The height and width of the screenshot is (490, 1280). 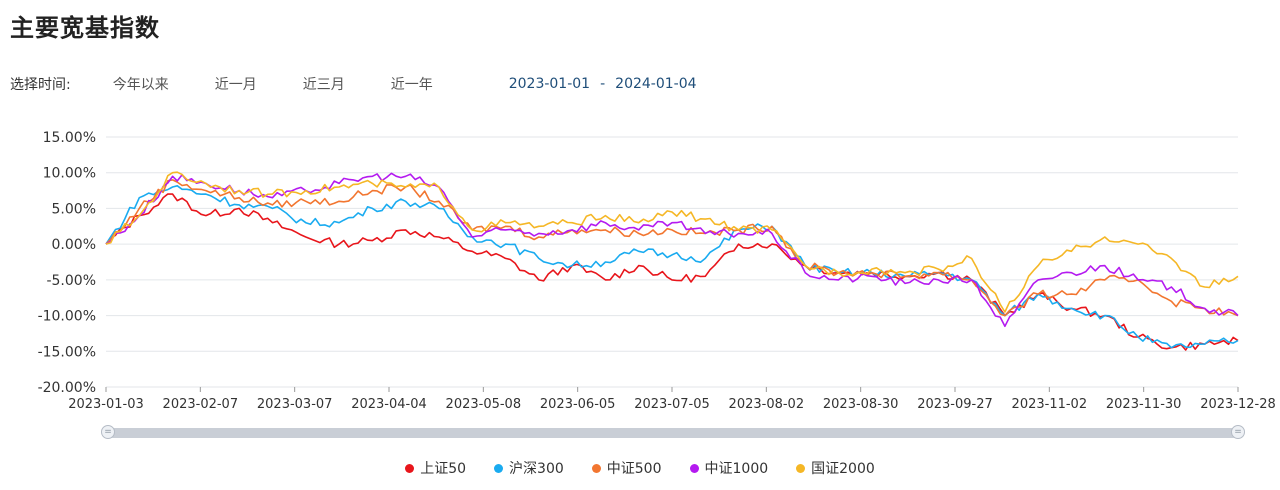 What do you see at coordinates (201, 404) in the screenshot?
I see `x-tick-label: 2023-02-07` at bounding box center [201, 404].